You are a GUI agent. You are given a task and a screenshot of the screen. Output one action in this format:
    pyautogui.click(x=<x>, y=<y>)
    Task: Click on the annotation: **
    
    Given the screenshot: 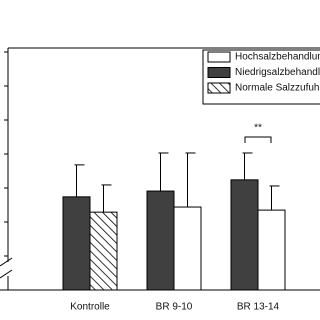 What is the action you would take?
    pyautogui.click(x=258, y=128)
    